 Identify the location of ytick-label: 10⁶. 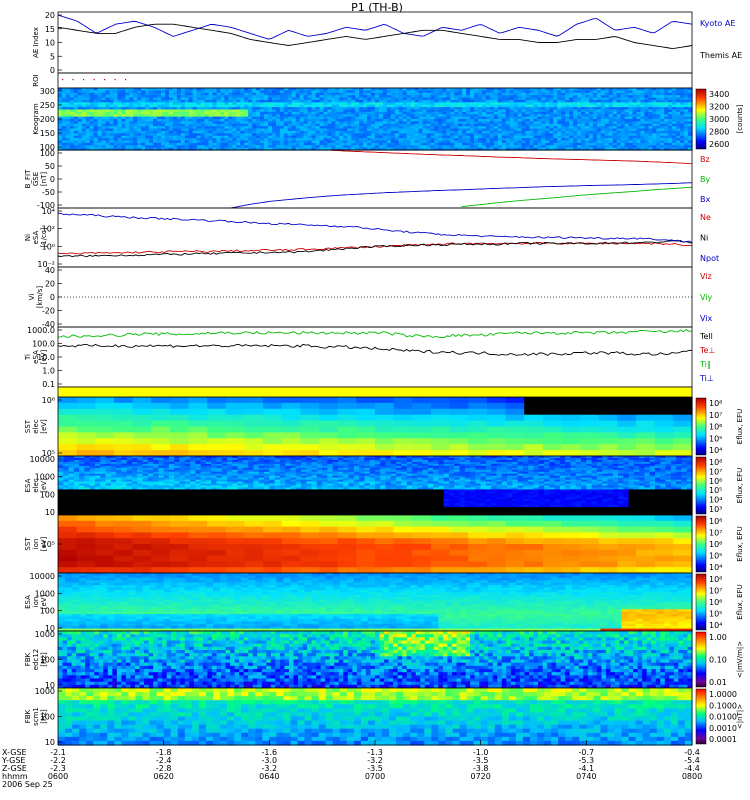
(48, 400).